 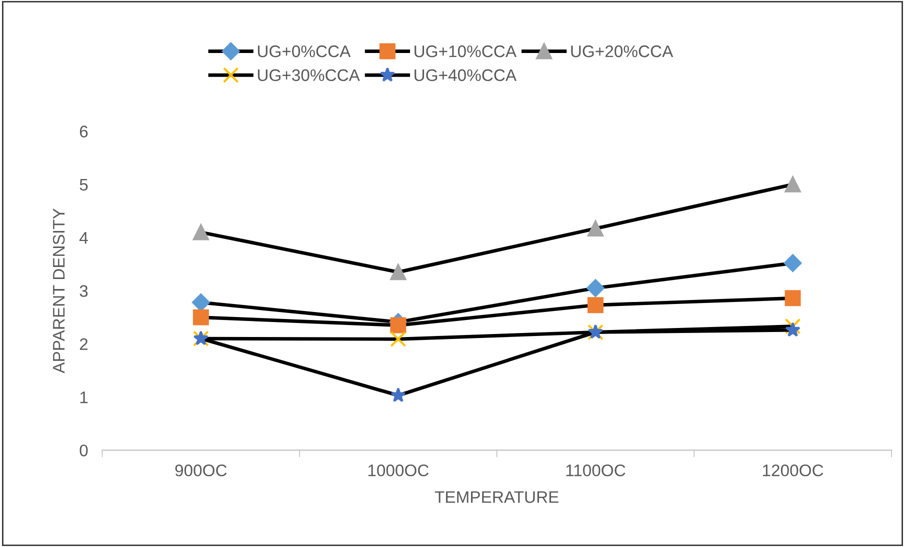 What do you see at coordinates (201, 470) in the screenshot?
I see `x-tick-label: 900OC` at bounding box center [201, 470].